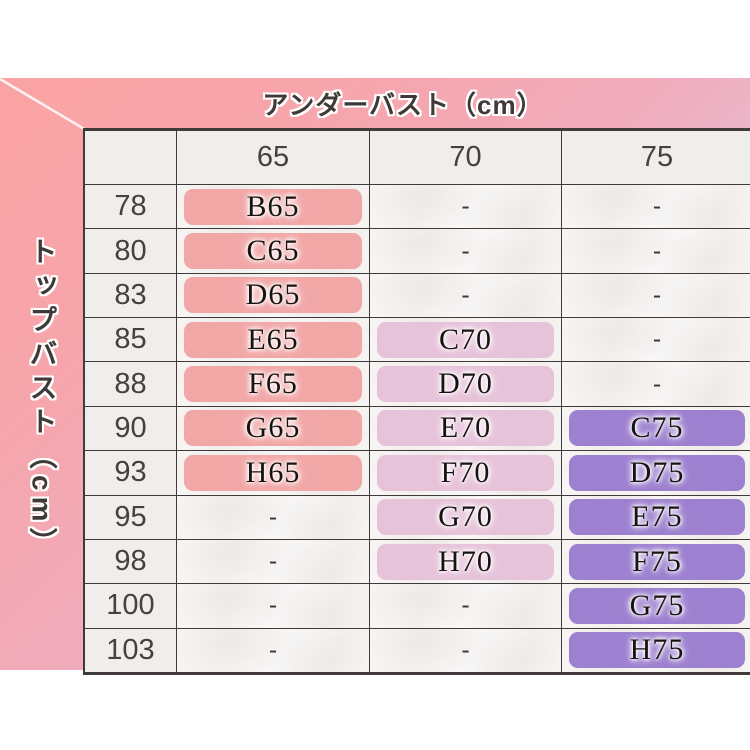 This screenshot has height=750, width=750. Describe the element at coordinates (131, 473) in the screenshot. I see `row-header-93: 93` at that location.